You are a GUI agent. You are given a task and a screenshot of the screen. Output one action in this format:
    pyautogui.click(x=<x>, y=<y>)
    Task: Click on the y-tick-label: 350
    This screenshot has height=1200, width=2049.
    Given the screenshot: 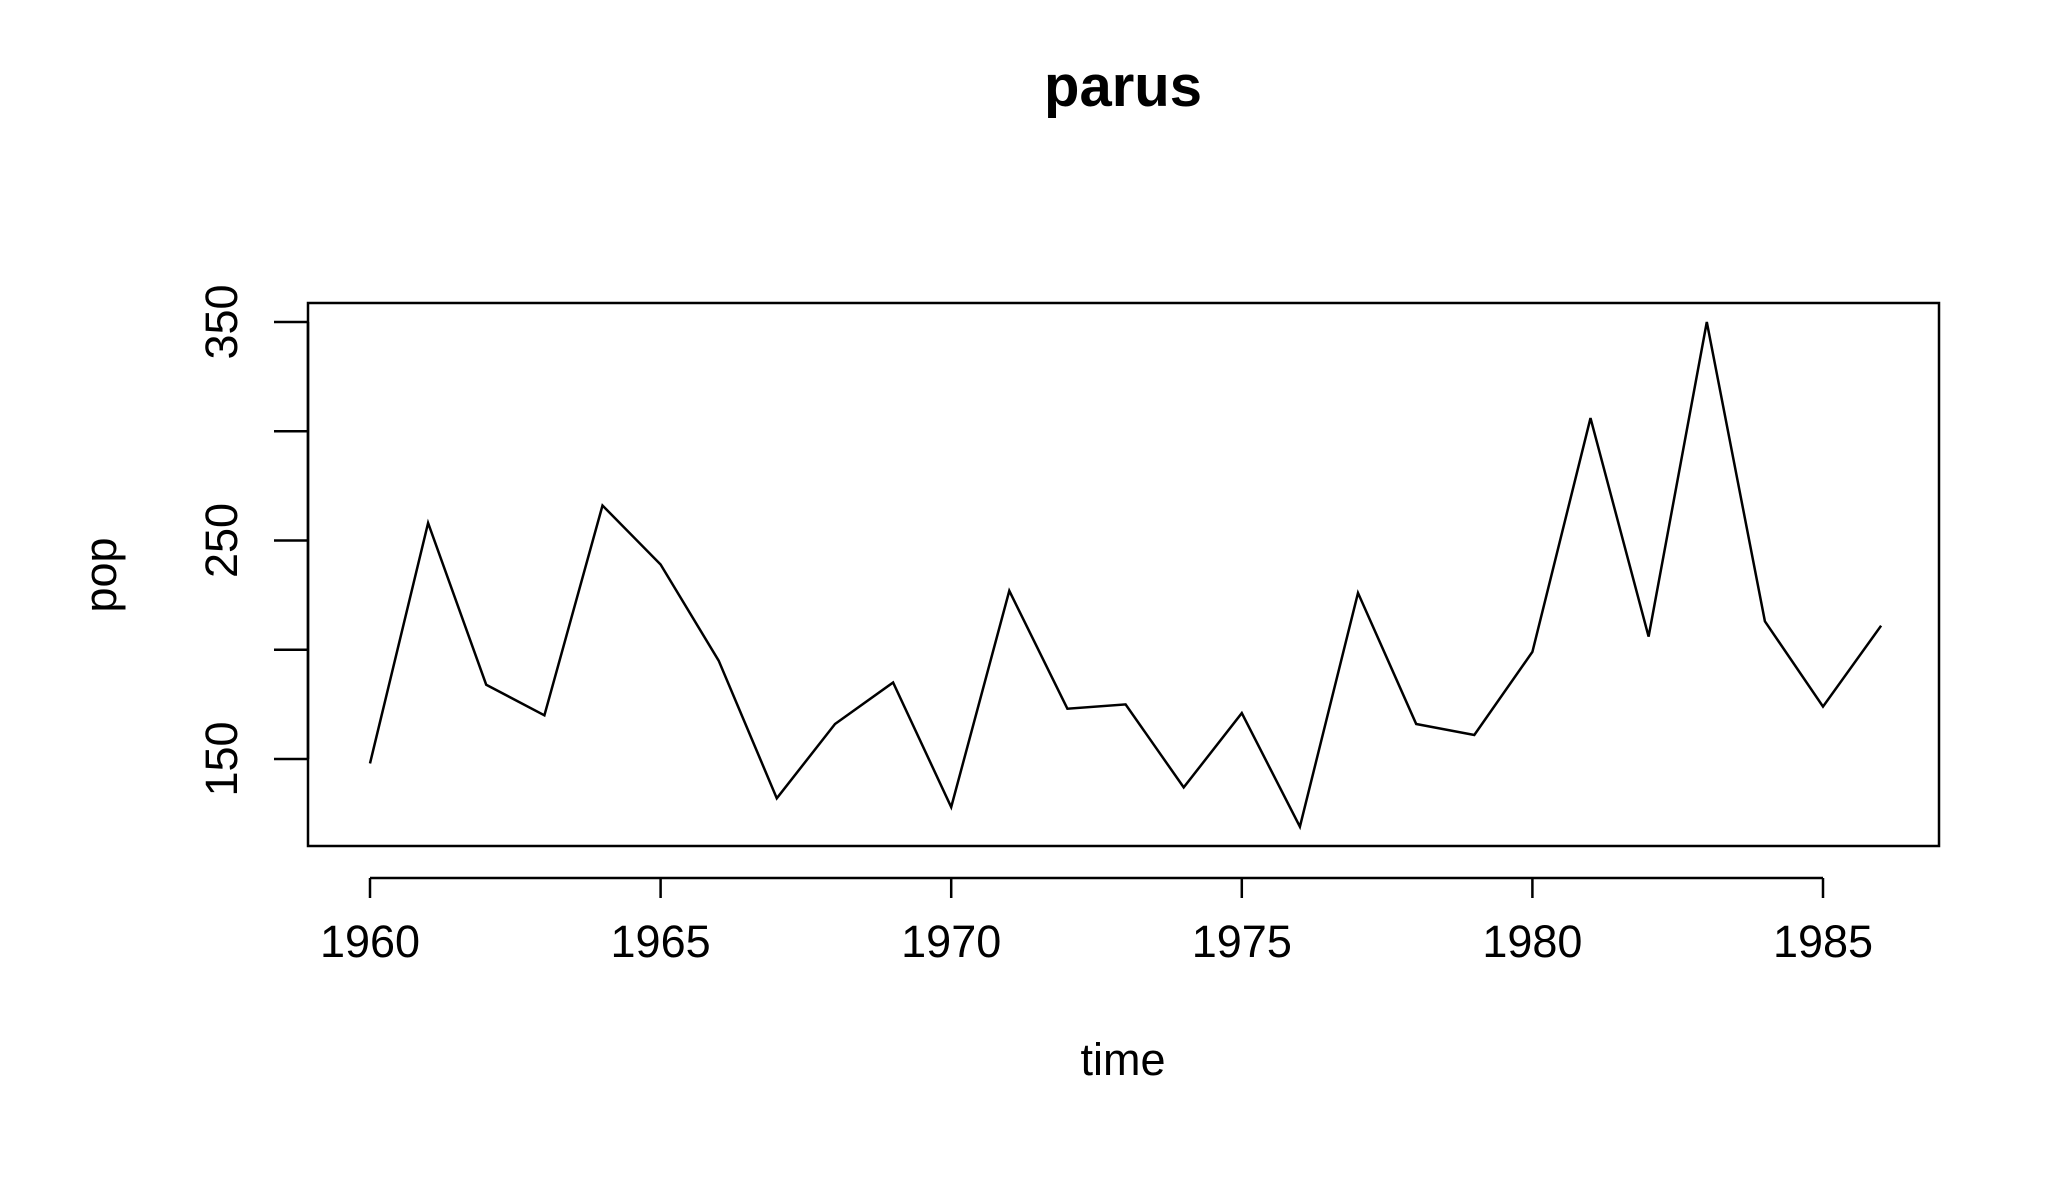 What is the action you would take?
    pyautogui.click(x=221, y=321)
    